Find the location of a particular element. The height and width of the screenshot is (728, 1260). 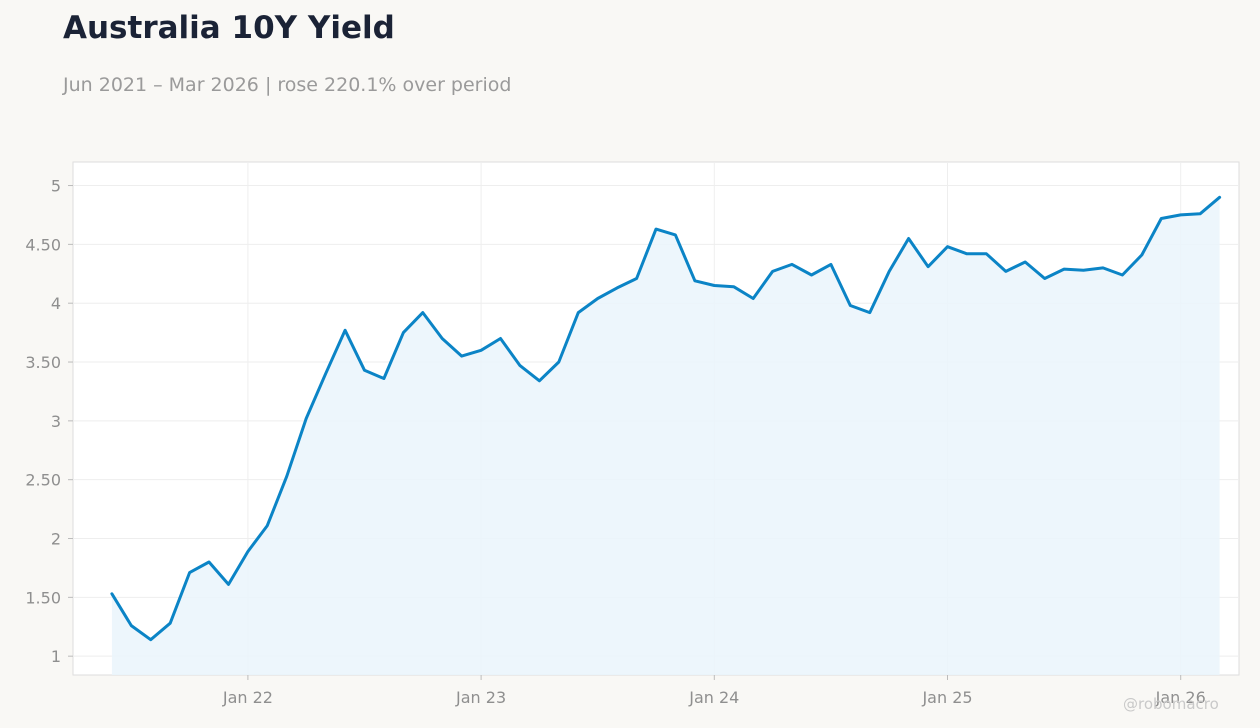

x-tick-label: Jan 23 is located at coordinates (480, 697).